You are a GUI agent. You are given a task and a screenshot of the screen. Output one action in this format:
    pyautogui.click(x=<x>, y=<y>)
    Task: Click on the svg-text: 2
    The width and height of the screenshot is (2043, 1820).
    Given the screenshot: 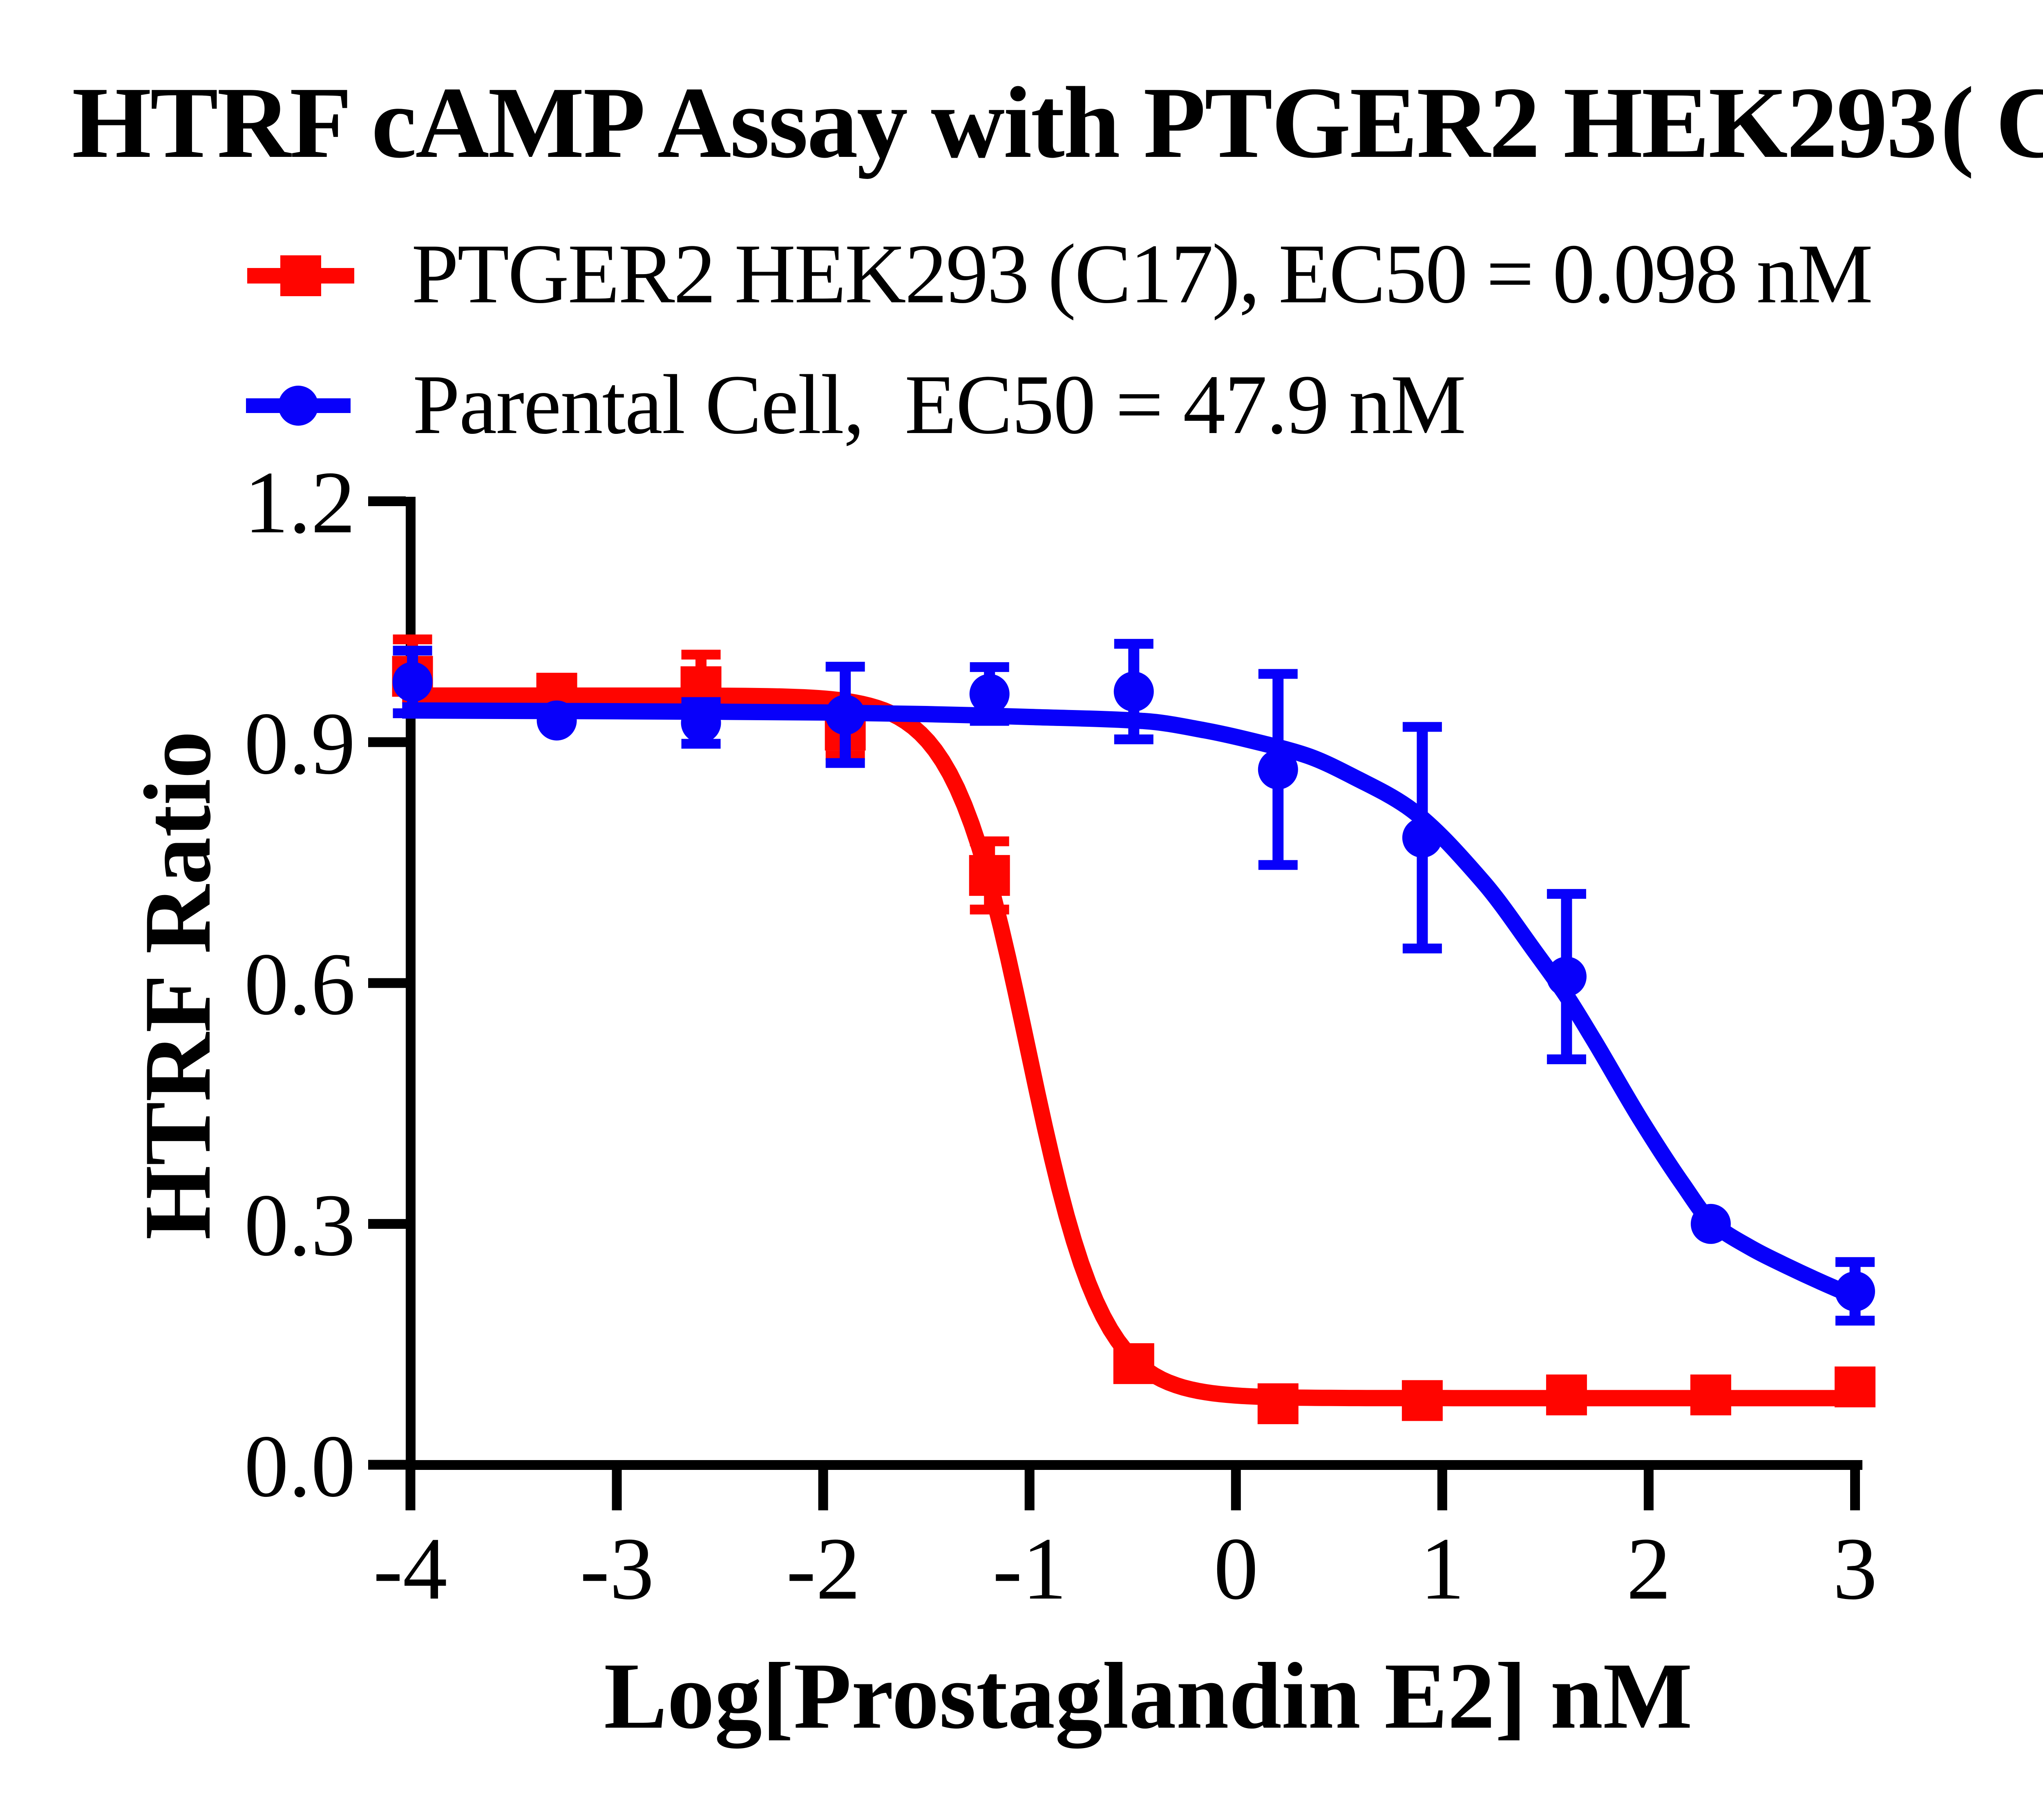 What is the action you would take?
    pyautogui.click(x=1649, y=1569)
    